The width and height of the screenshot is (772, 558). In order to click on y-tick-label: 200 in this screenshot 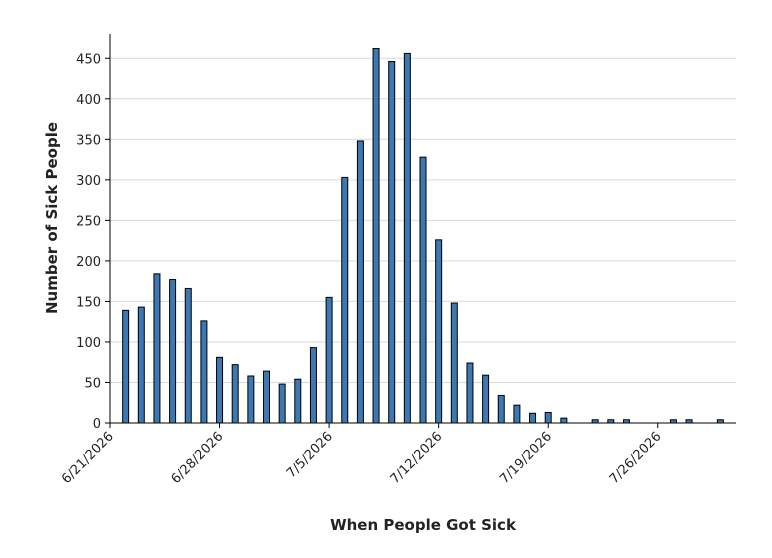, I will do `click(88, 262)`.